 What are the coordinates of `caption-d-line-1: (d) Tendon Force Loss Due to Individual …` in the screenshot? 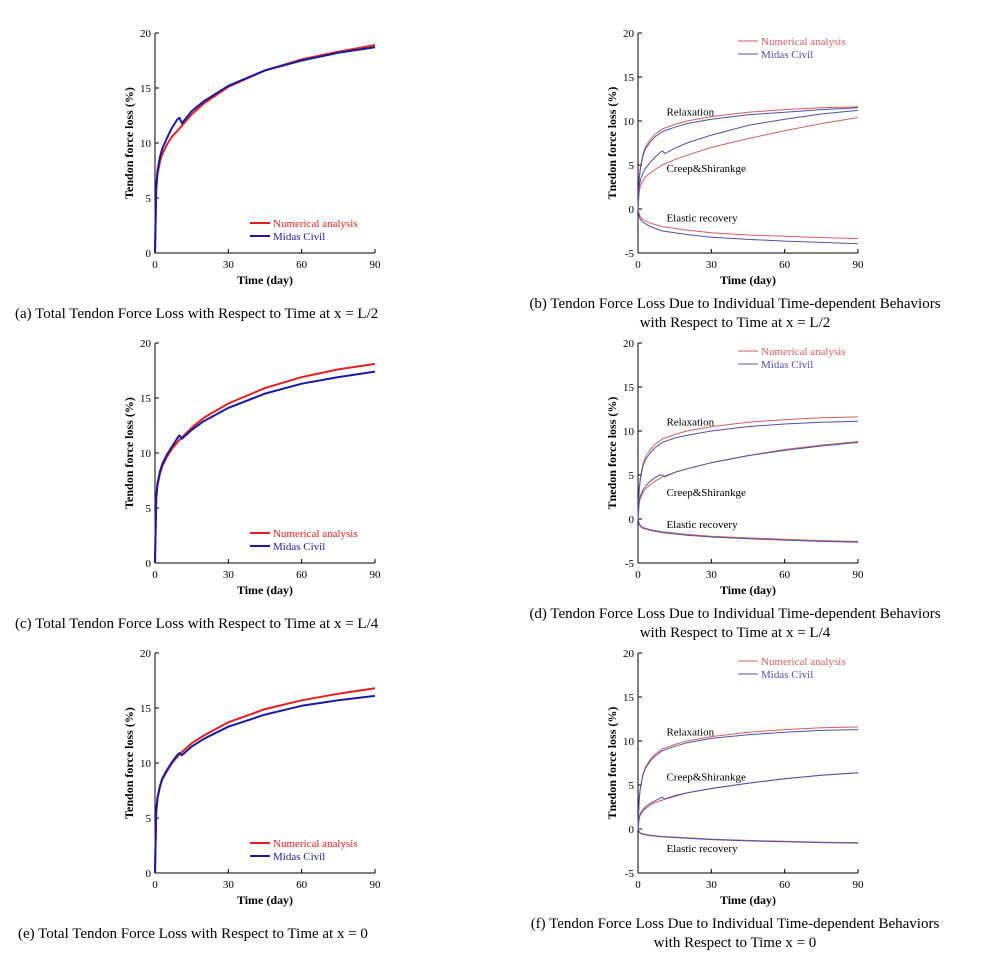 It's located at (735, 614).